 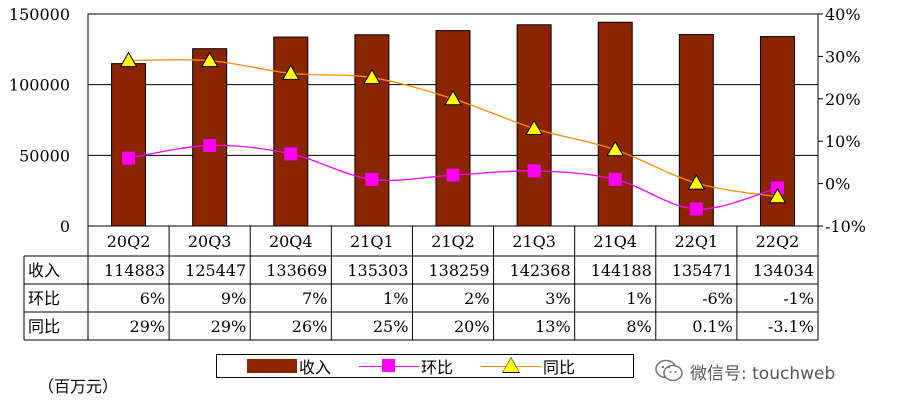 What do you see at coordinates (215, 270) in the screenshot?
I see `table-cell: 125447` at bounding box center [215, 270].